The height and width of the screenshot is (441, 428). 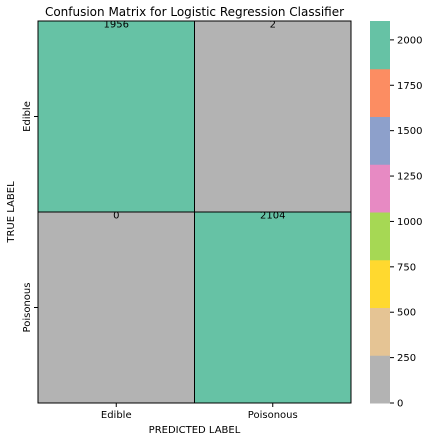 I want to click on colorbar-tick-label: 750, so click(x=406, y=267).